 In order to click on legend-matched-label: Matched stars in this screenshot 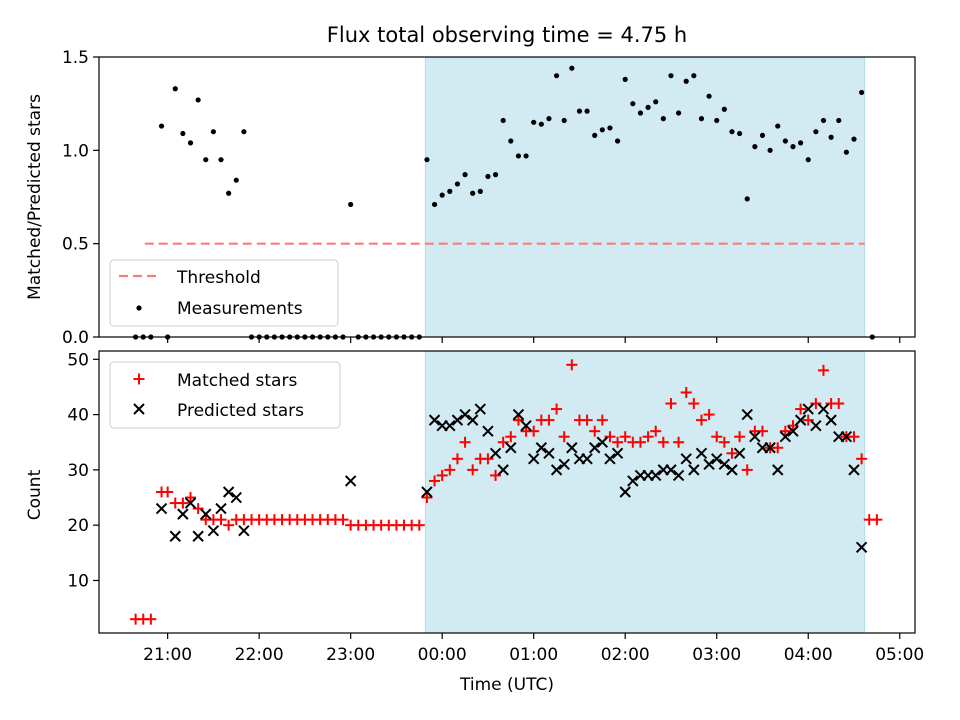, I will do `click(237, 381)`.